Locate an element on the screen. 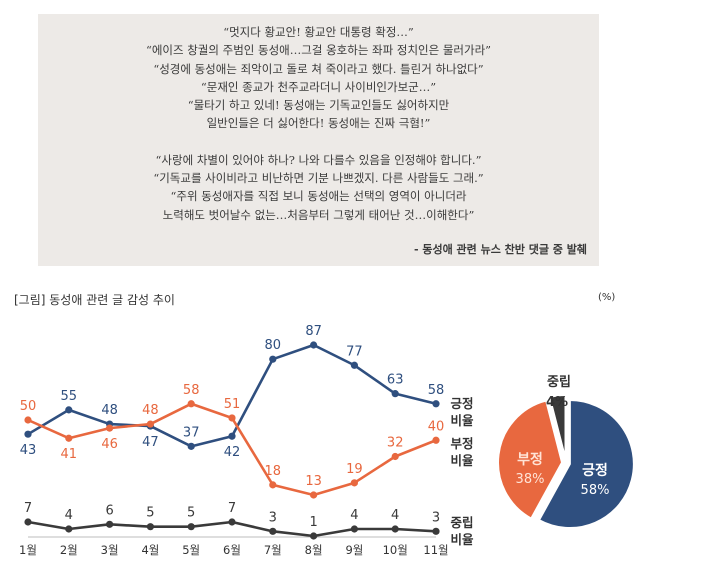 This screenshot has width=714, height=568. x-tick-label: 2월 is located at coordinates (69, 550).